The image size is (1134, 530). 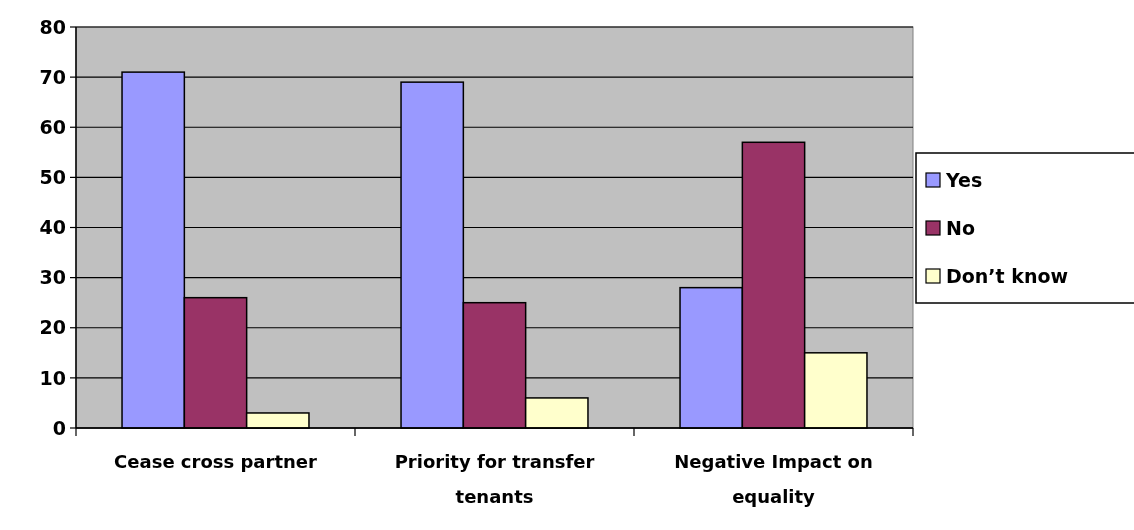 I want to click on y-tick-label: 70, so click(x=52, y=76).